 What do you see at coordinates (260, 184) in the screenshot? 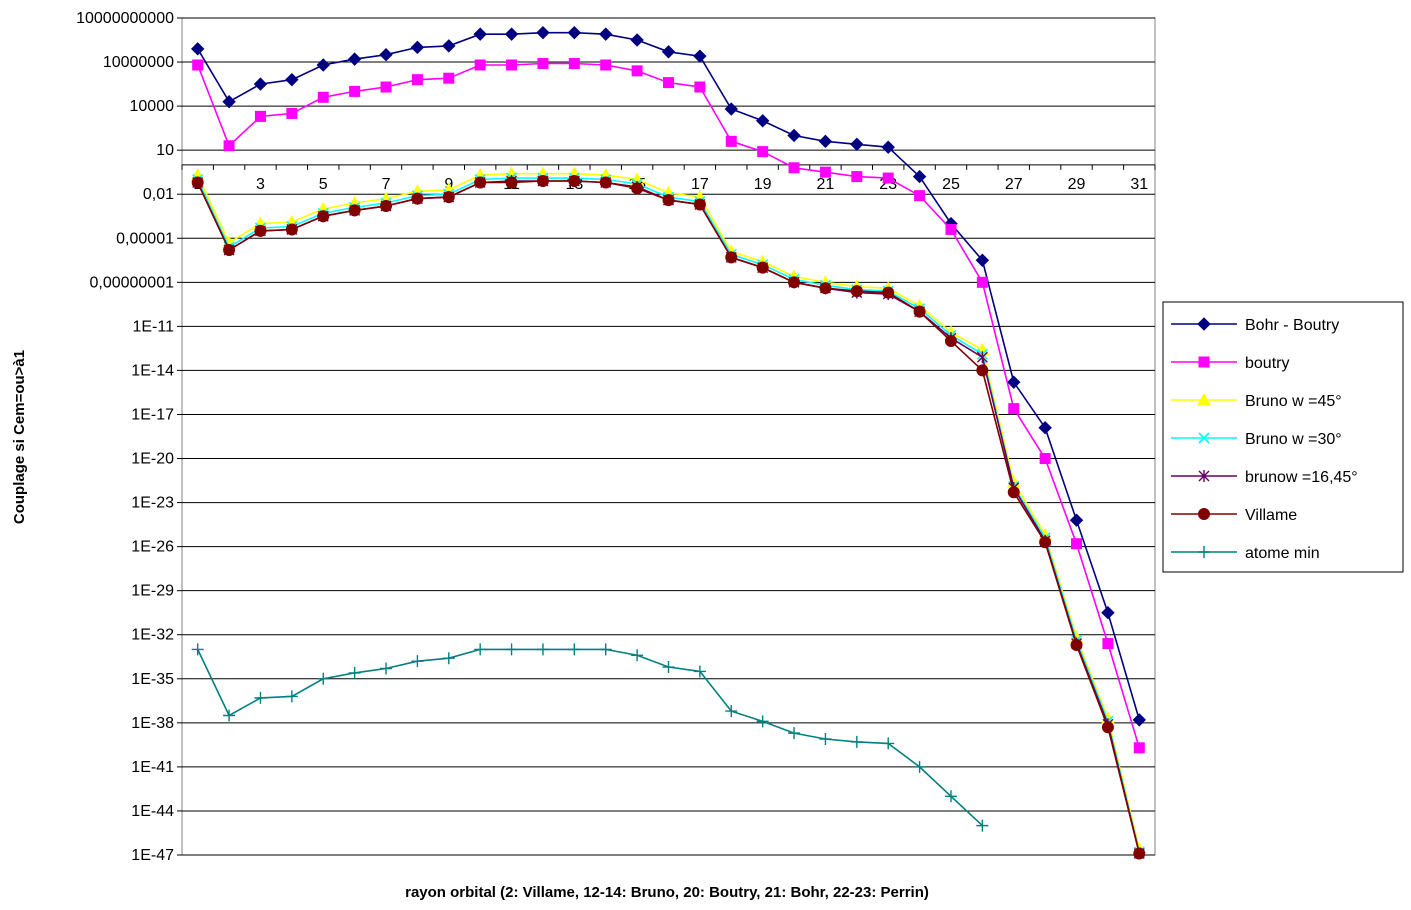
I see `x-tick-label: 3` at bounding box center [260, 184].